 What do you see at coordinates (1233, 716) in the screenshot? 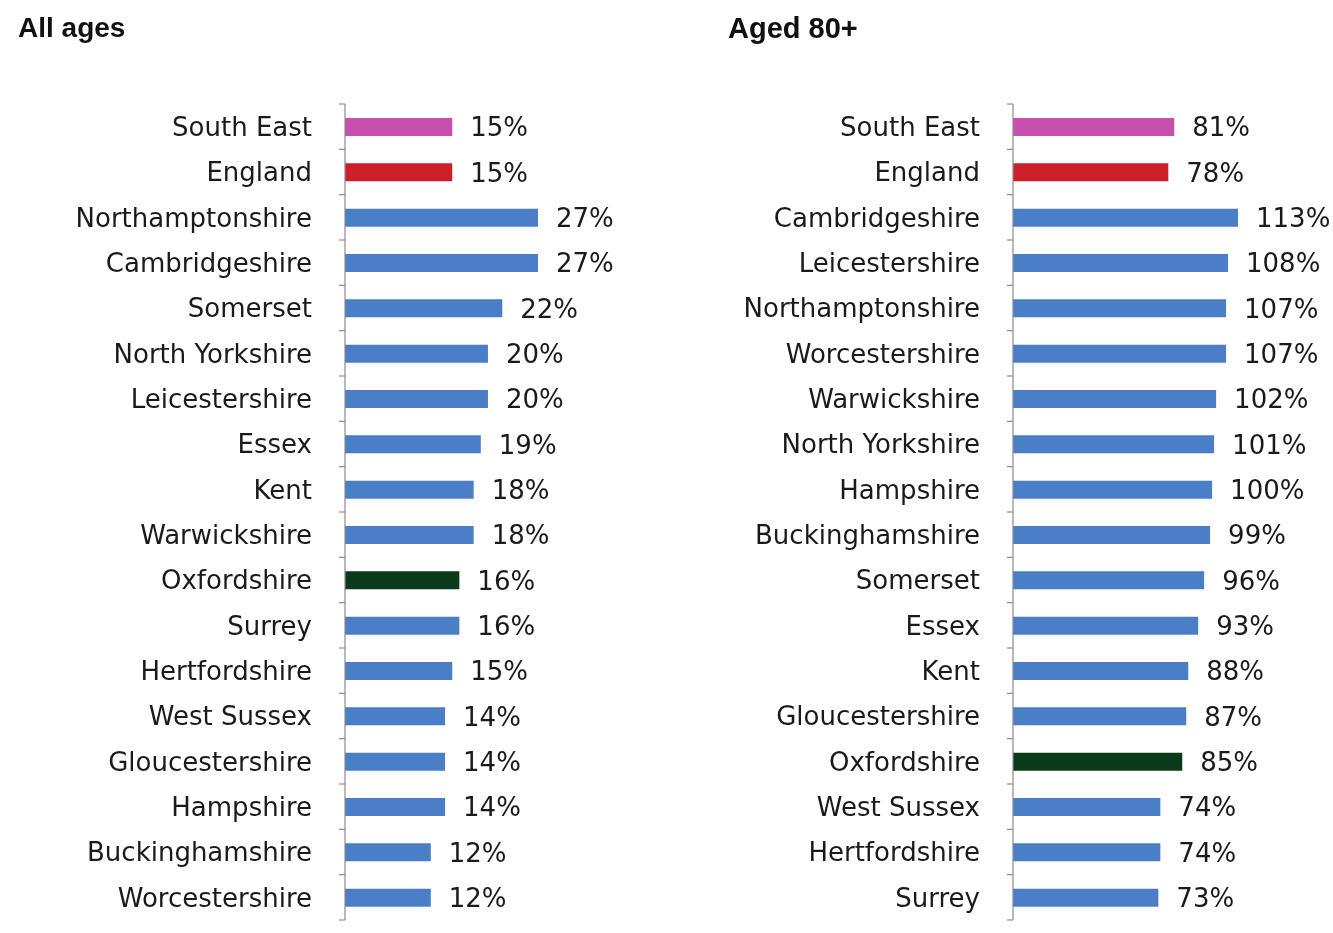
I see `data-label: 87%` at bounding box center [1233, 716].